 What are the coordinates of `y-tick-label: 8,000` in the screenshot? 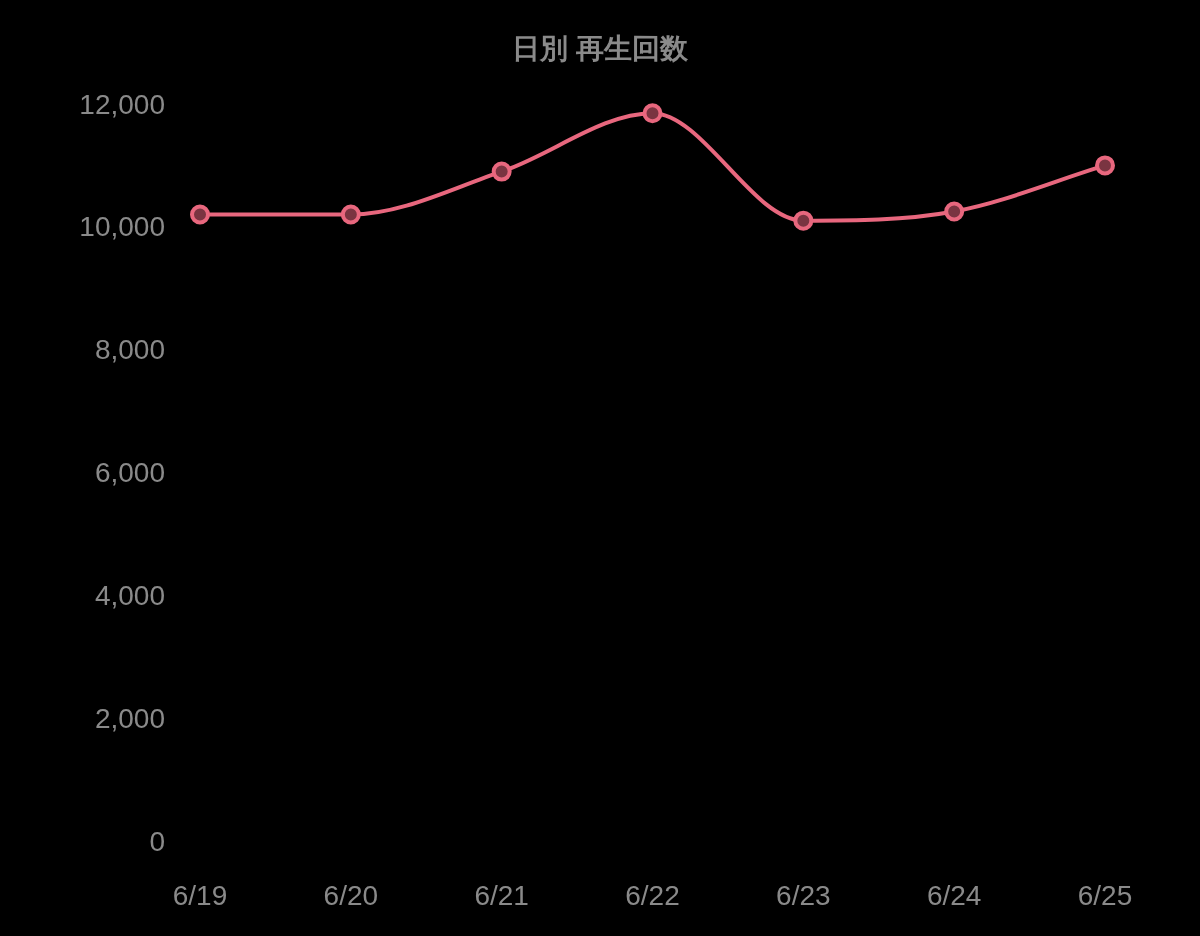 It's located at (129, 350).